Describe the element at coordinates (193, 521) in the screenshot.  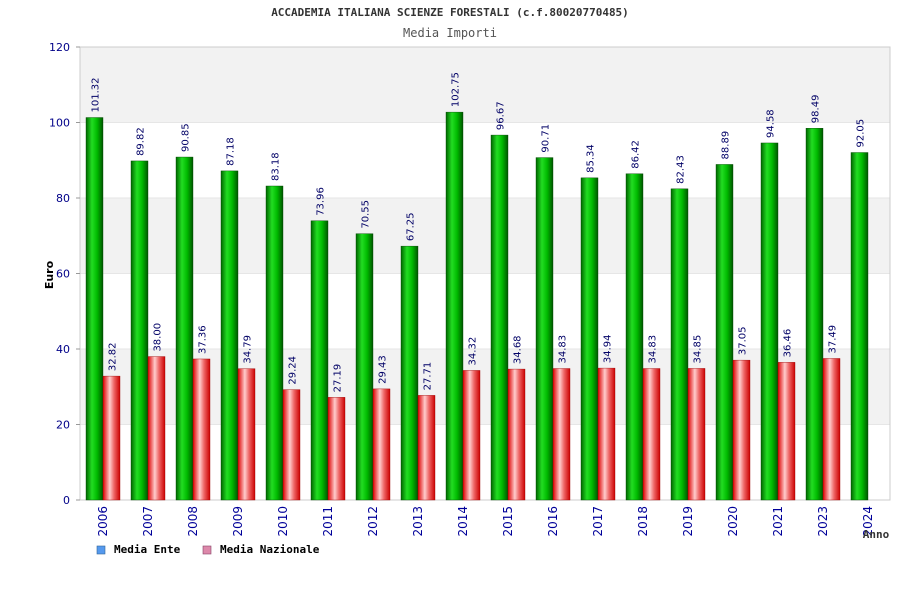
I see `x-tick-label: 2008` at that location.